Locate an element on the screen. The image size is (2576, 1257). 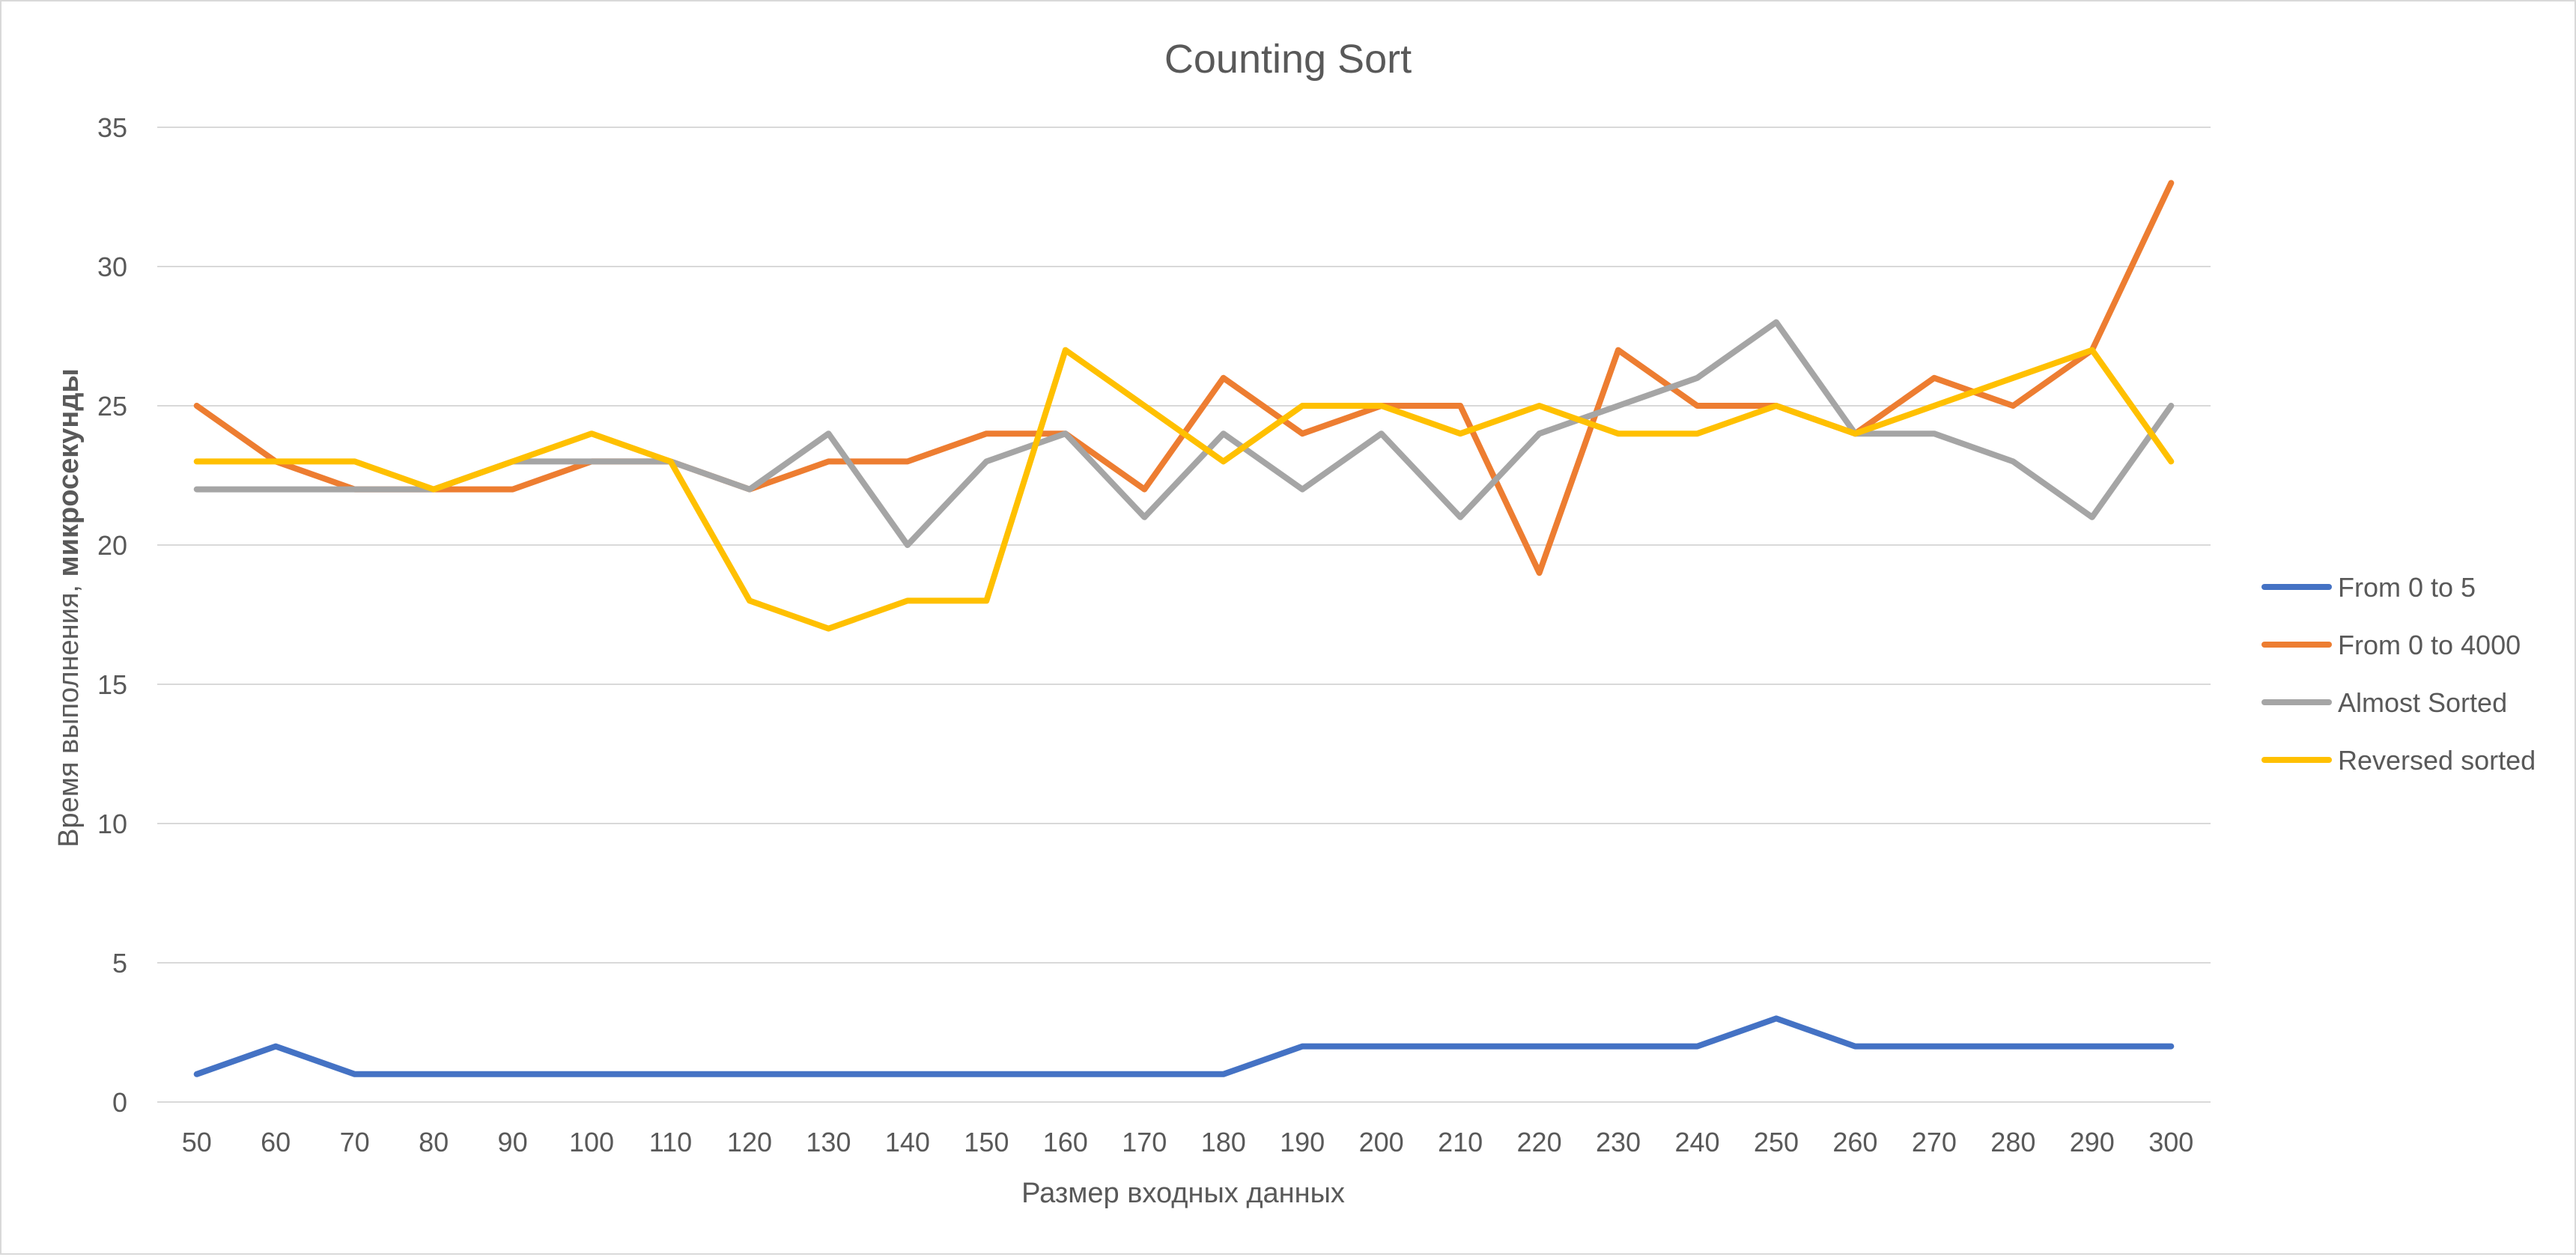
x-tick-label: 260 is located at coordinates (1854, 1142).